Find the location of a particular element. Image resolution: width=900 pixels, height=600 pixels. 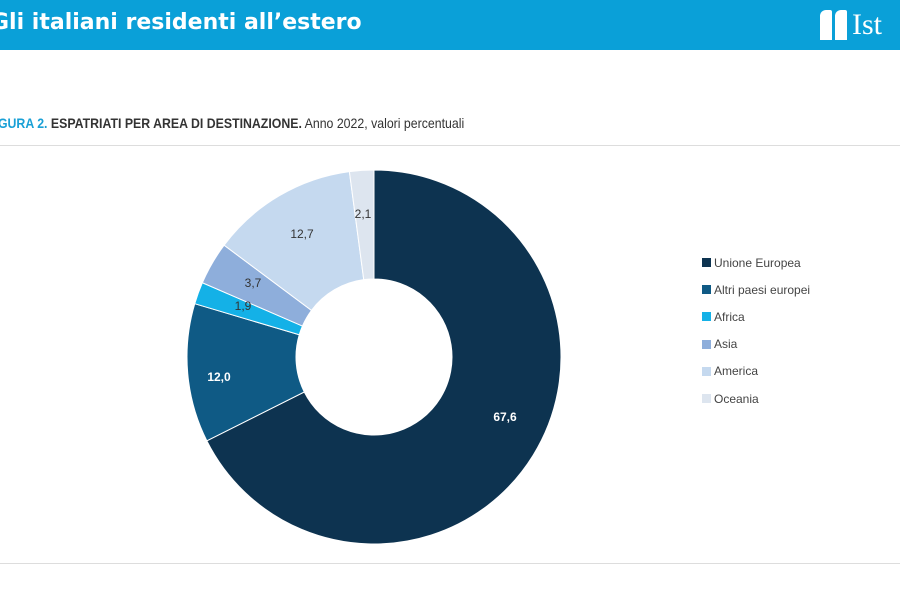

data-label: 3,7 is located at coordinates (253, 283).